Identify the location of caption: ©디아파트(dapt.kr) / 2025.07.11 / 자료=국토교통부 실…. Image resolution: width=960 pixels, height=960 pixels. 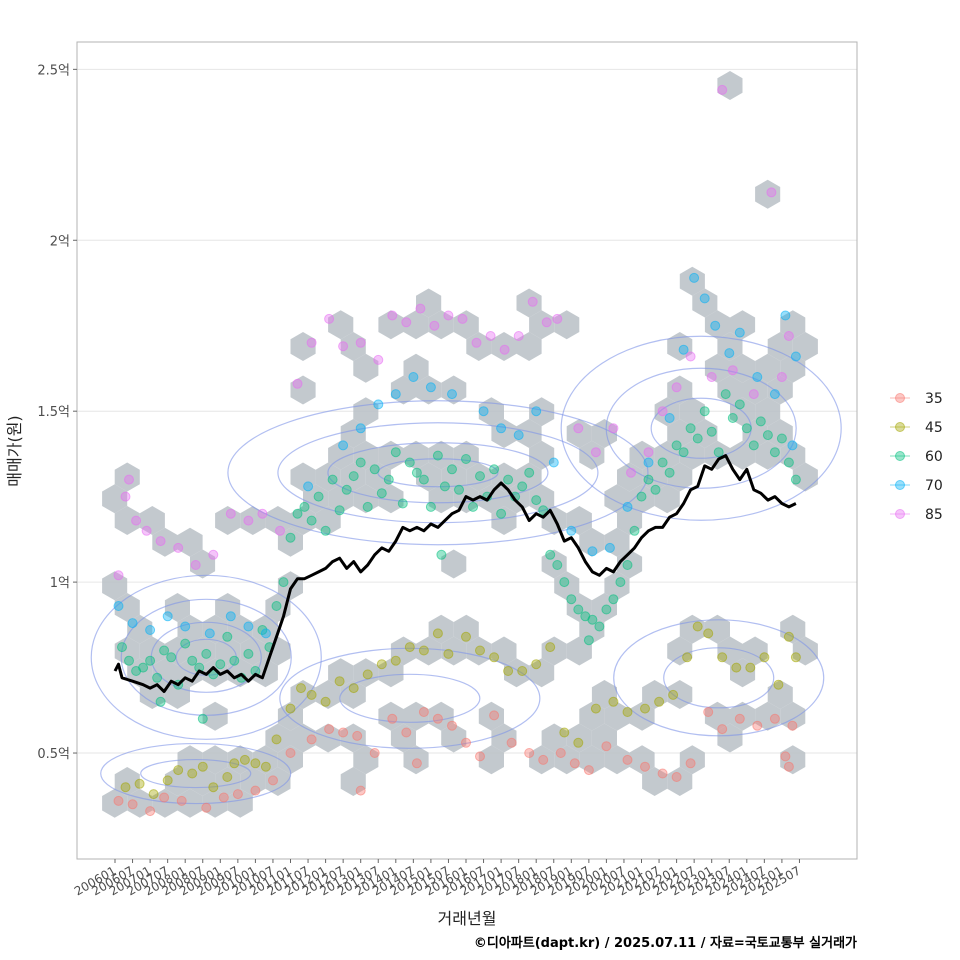
(665, 943).